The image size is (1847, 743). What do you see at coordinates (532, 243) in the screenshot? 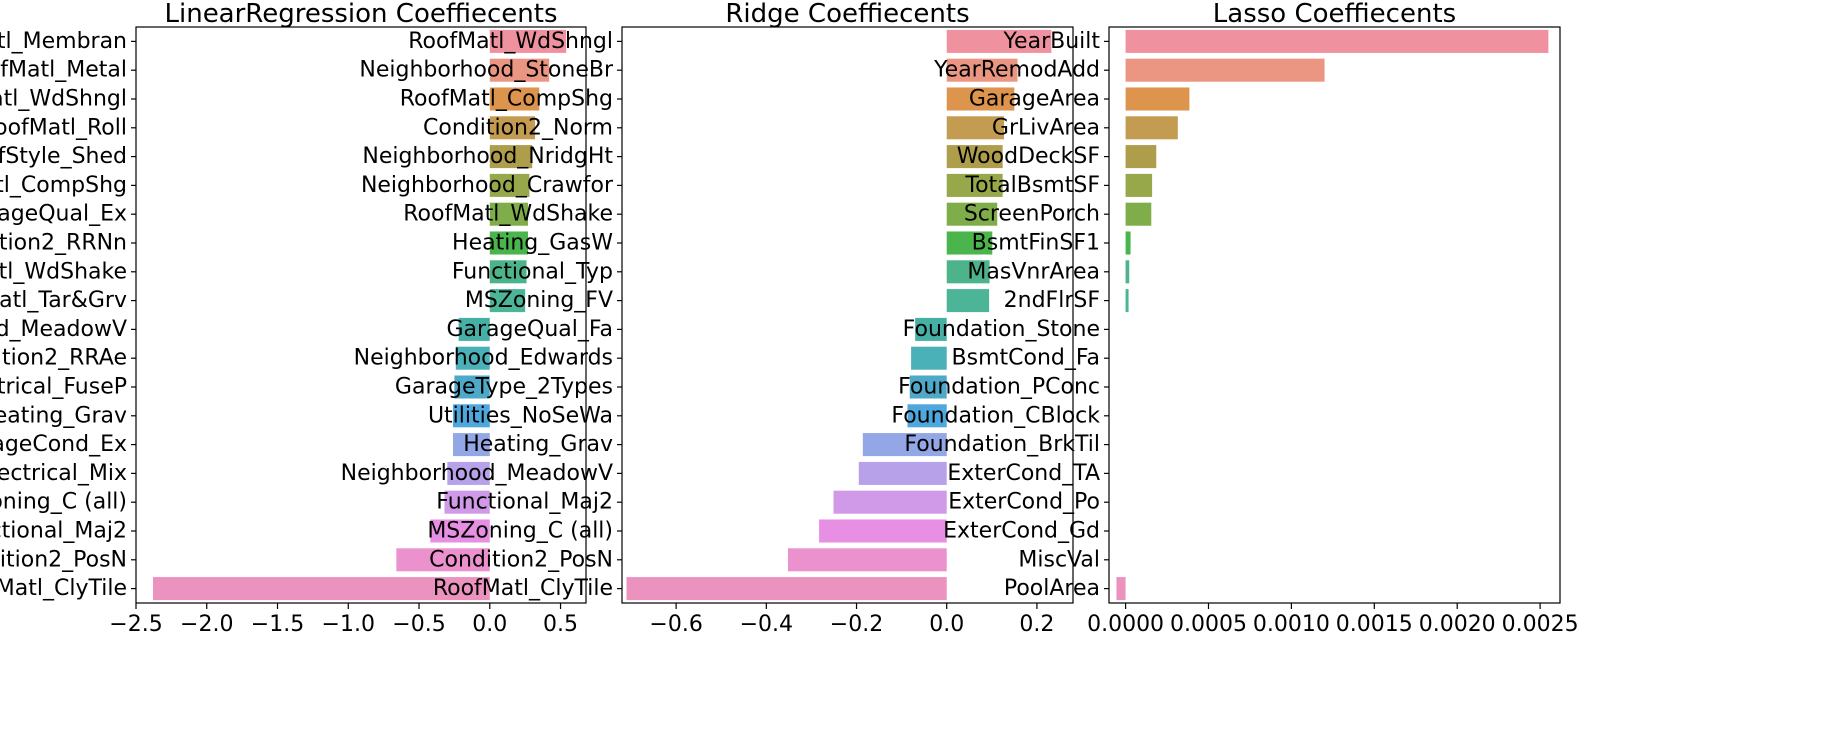
I see `category-label: Heating_GasW` at bounding box center [532, 243].